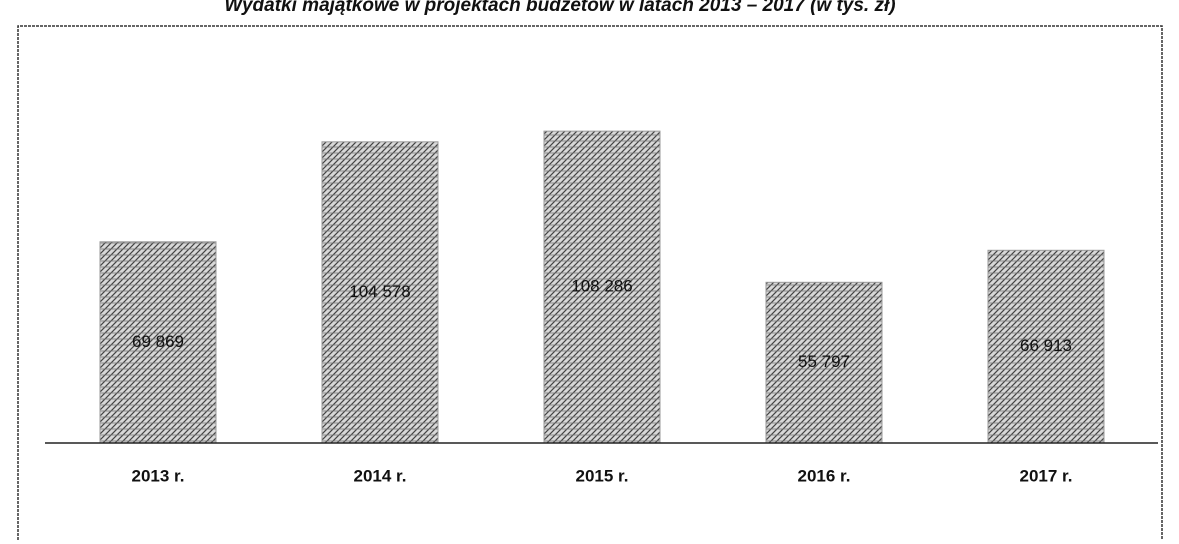 The width and height of the screenshot is (1179, 544). I want to click on data-label: 69 869, so click(158, 341).